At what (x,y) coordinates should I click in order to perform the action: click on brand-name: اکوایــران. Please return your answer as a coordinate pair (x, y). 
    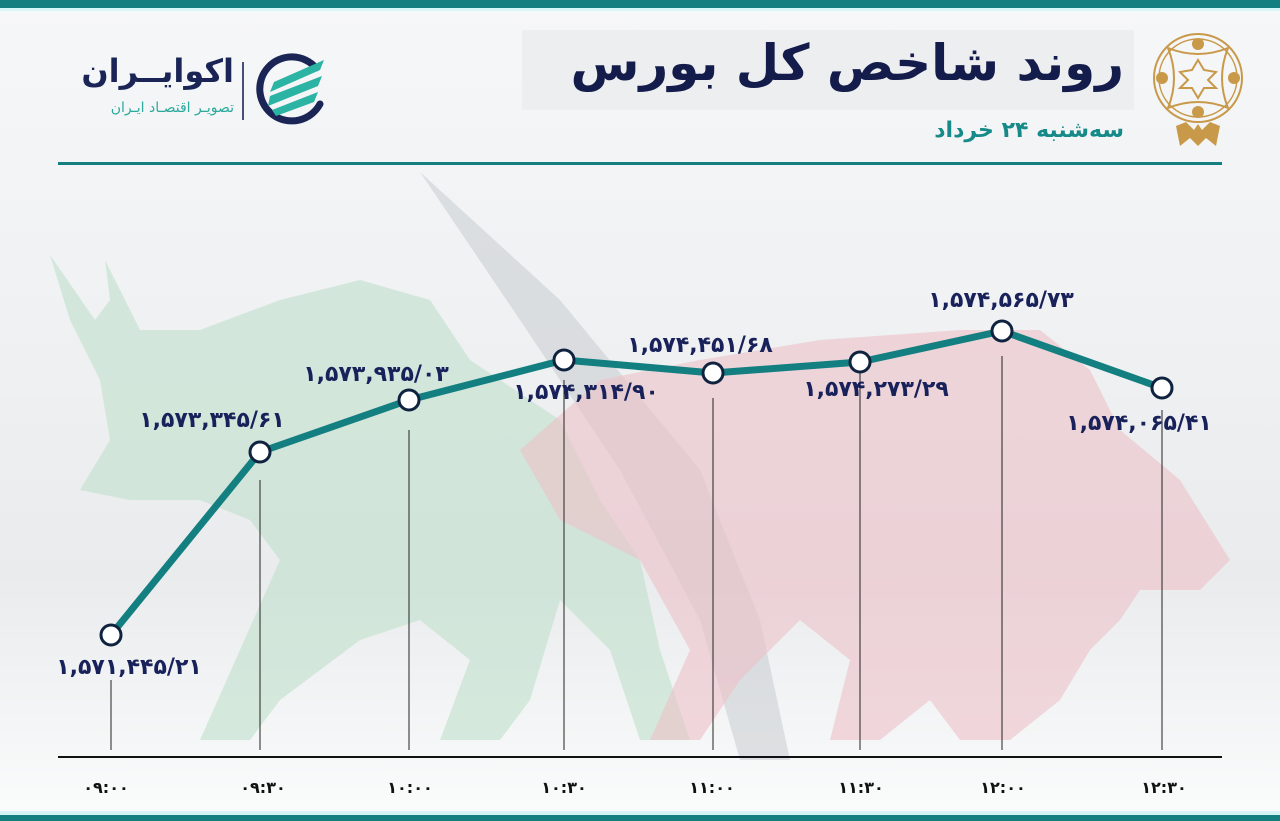
    Looking at the image, I should click on (157, 71).